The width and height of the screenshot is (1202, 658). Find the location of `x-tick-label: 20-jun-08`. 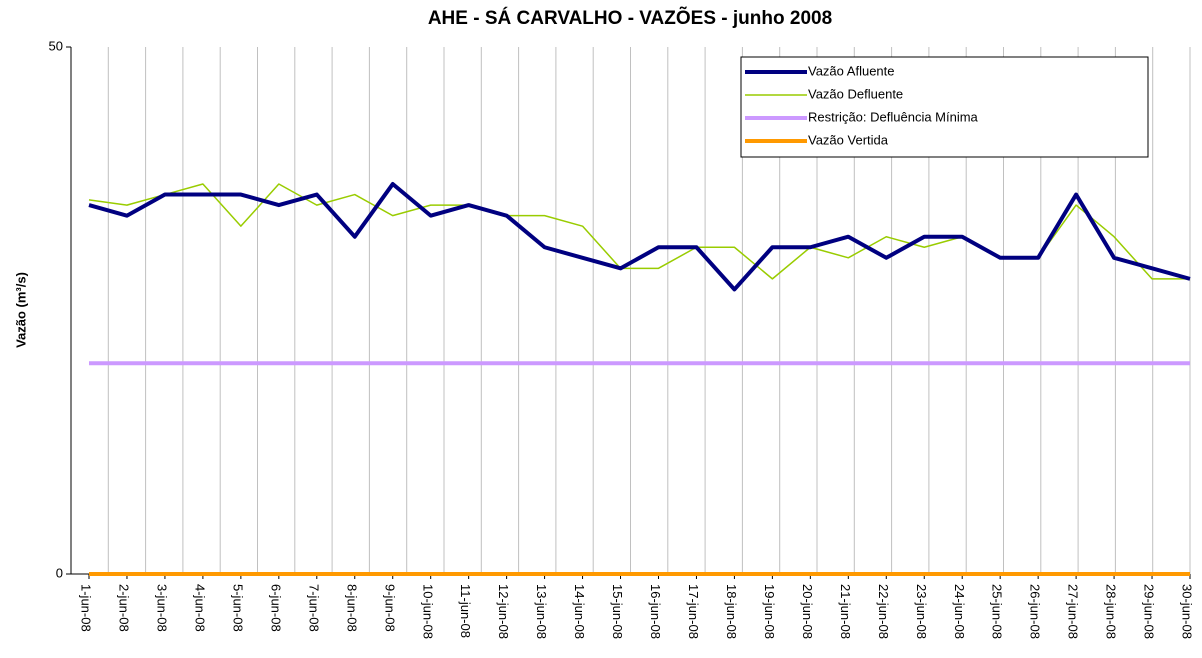

x-tick-label: 20-jun-08 is located at coordinates (807, 611).